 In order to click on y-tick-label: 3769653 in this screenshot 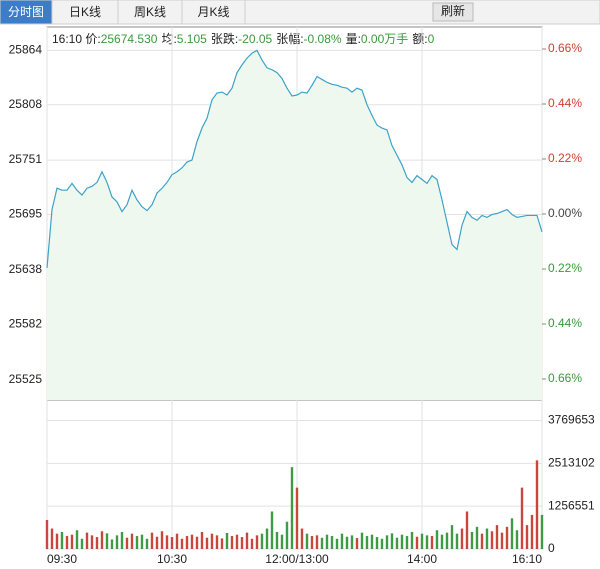, I will do `click(571, 420)`.